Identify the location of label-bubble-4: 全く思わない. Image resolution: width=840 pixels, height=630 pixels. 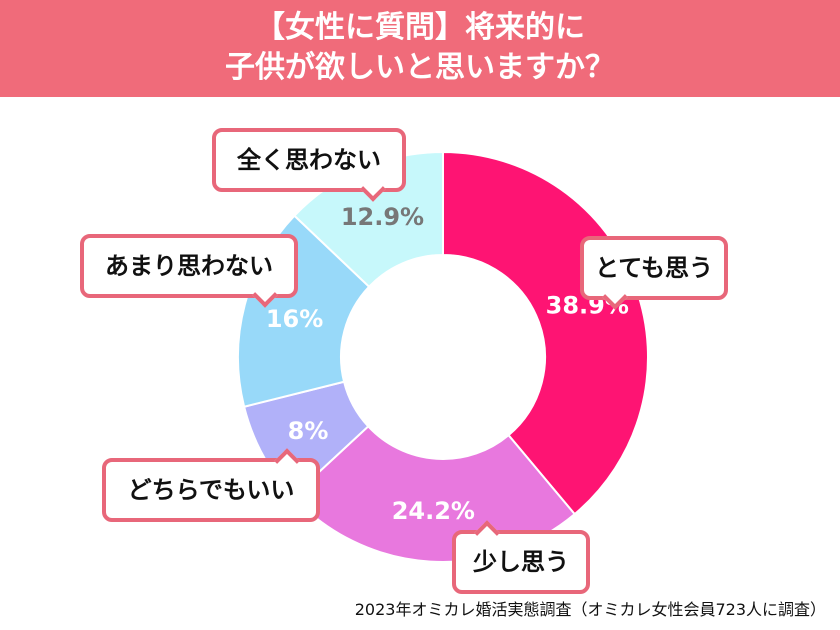
(309, 165).